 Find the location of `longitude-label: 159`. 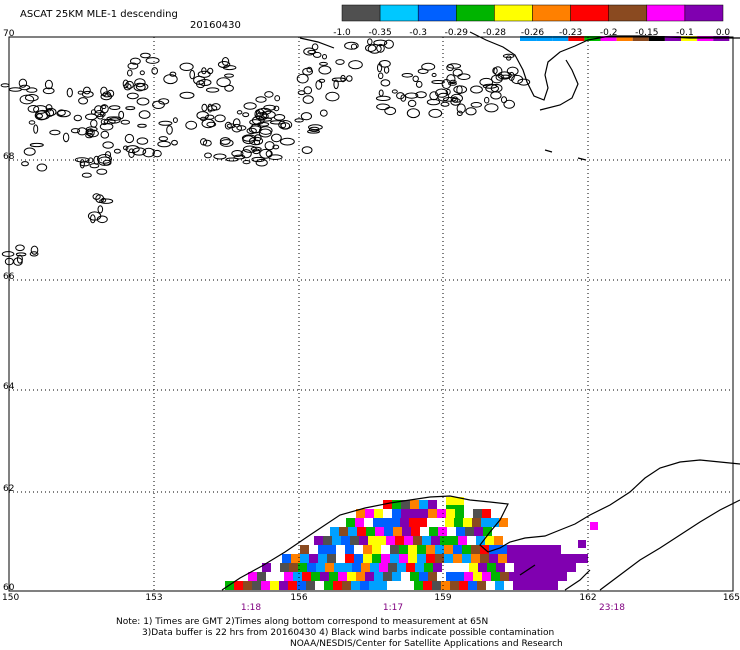

longitude-label: 159 is located at coordinates (442, 598).